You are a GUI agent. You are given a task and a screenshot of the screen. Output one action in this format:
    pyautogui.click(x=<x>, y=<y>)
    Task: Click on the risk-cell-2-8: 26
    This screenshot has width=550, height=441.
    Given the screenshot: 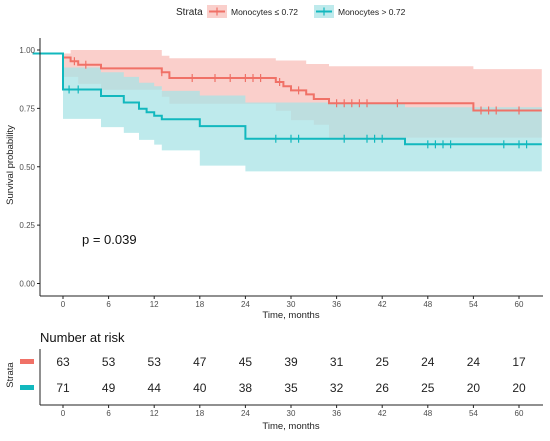 What is the action you would take?
    pyautogui.click(x=383, y=388)
    